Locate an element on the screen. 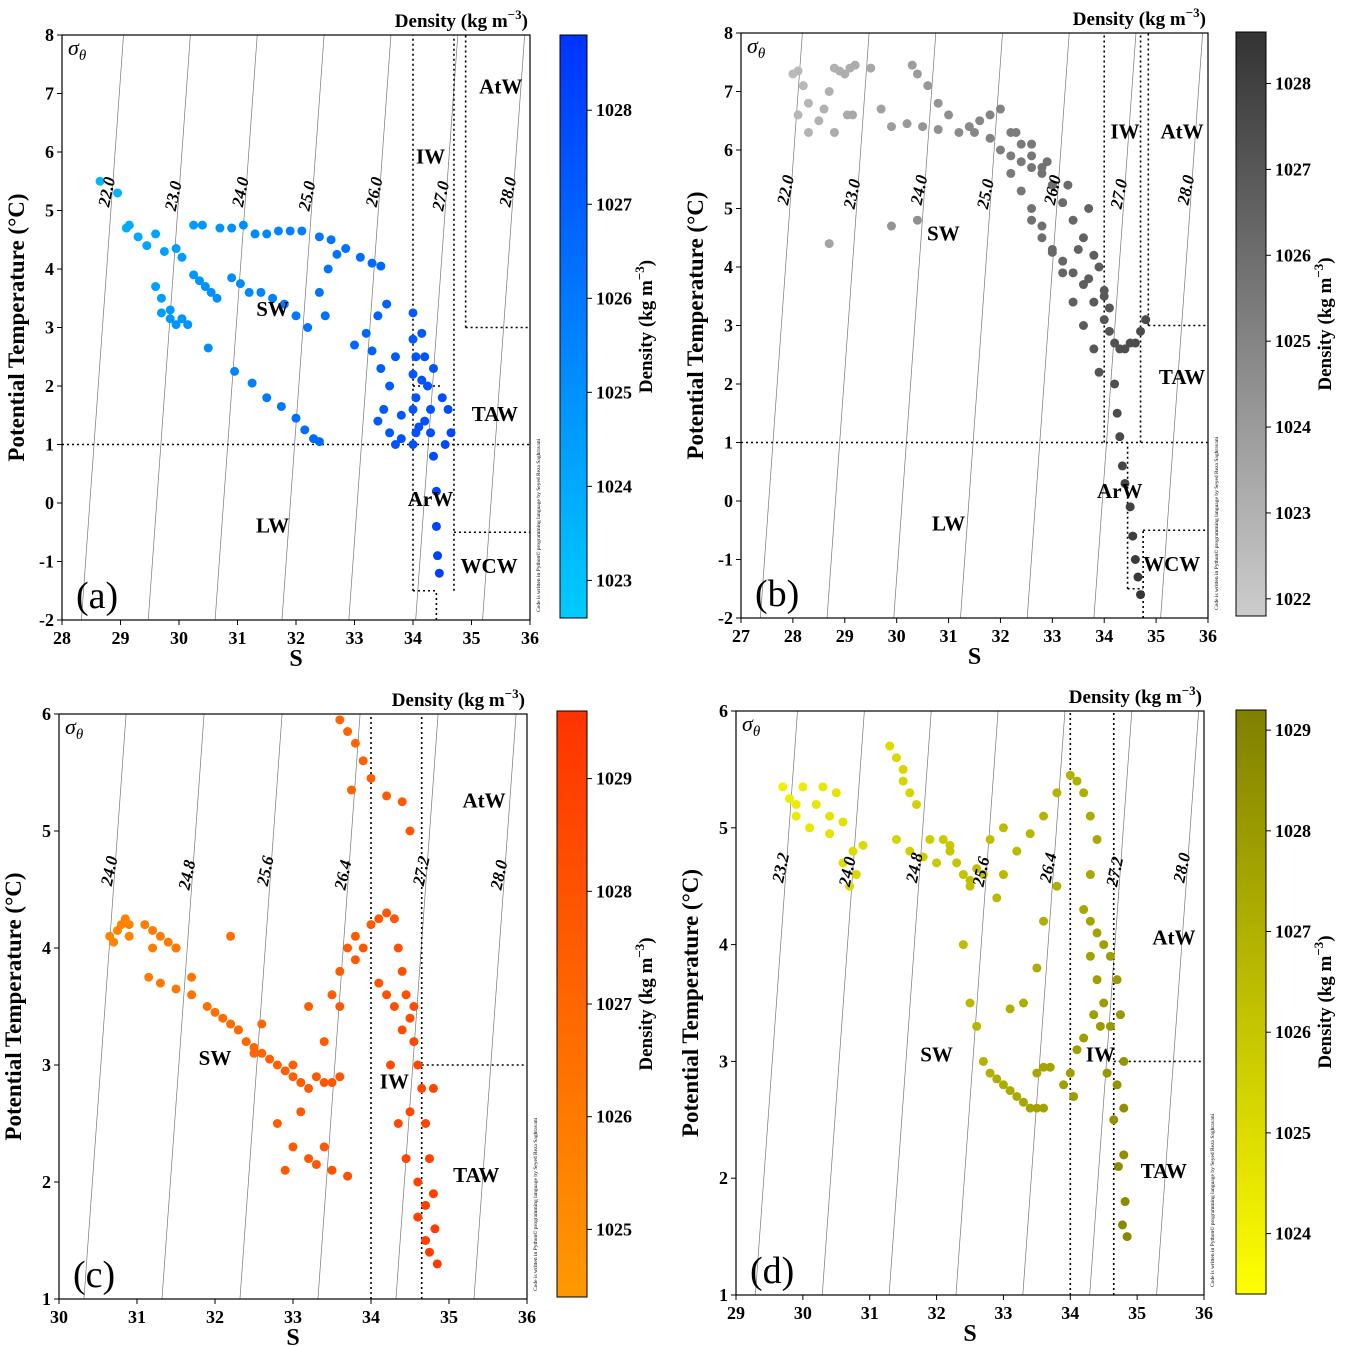 The image size is (1349, 1346). y-tick-label: 8 is located at coordinates (49, 35).